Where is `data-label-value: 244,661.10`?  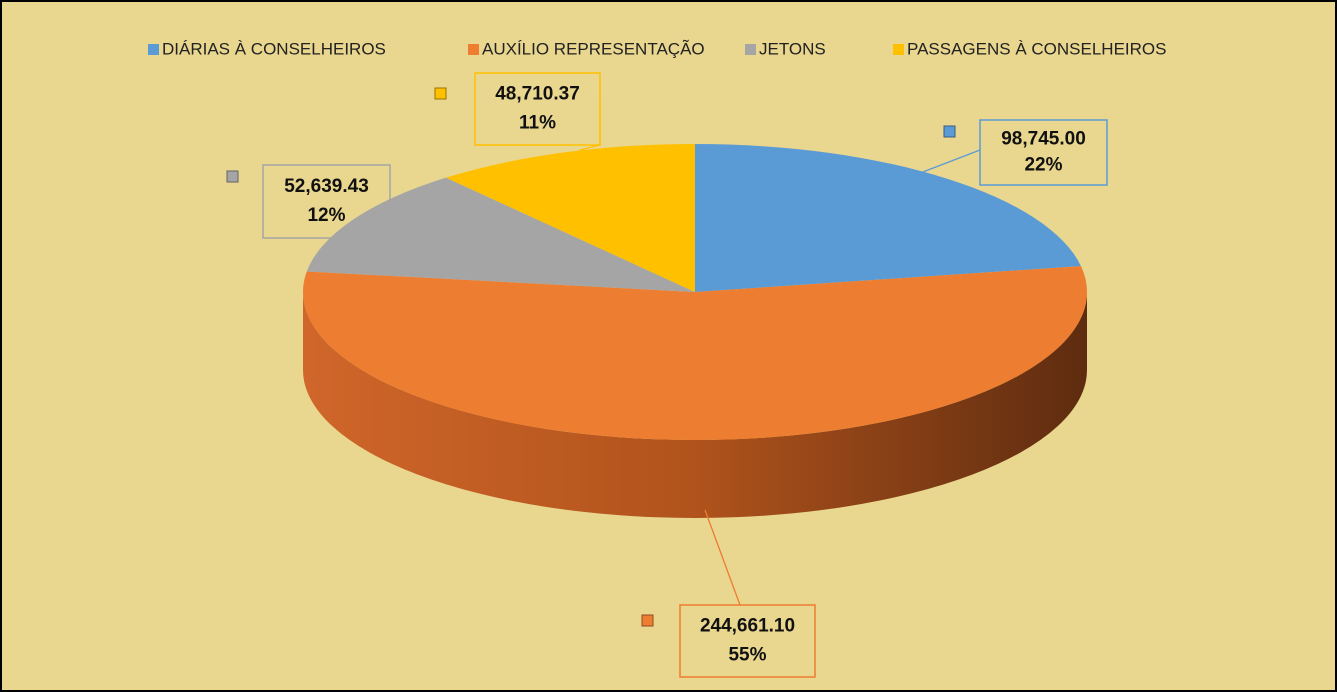 data-label-value: 244,661.10 is located at coordinates (747, 626).